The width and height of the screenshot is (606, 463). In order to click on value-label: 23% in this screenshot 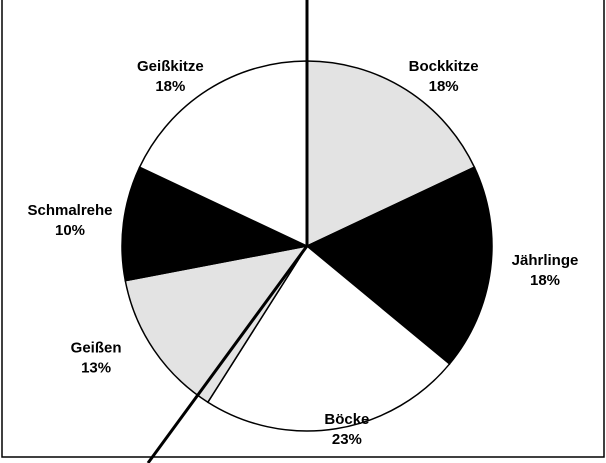, I will do `click(347, 439)`.